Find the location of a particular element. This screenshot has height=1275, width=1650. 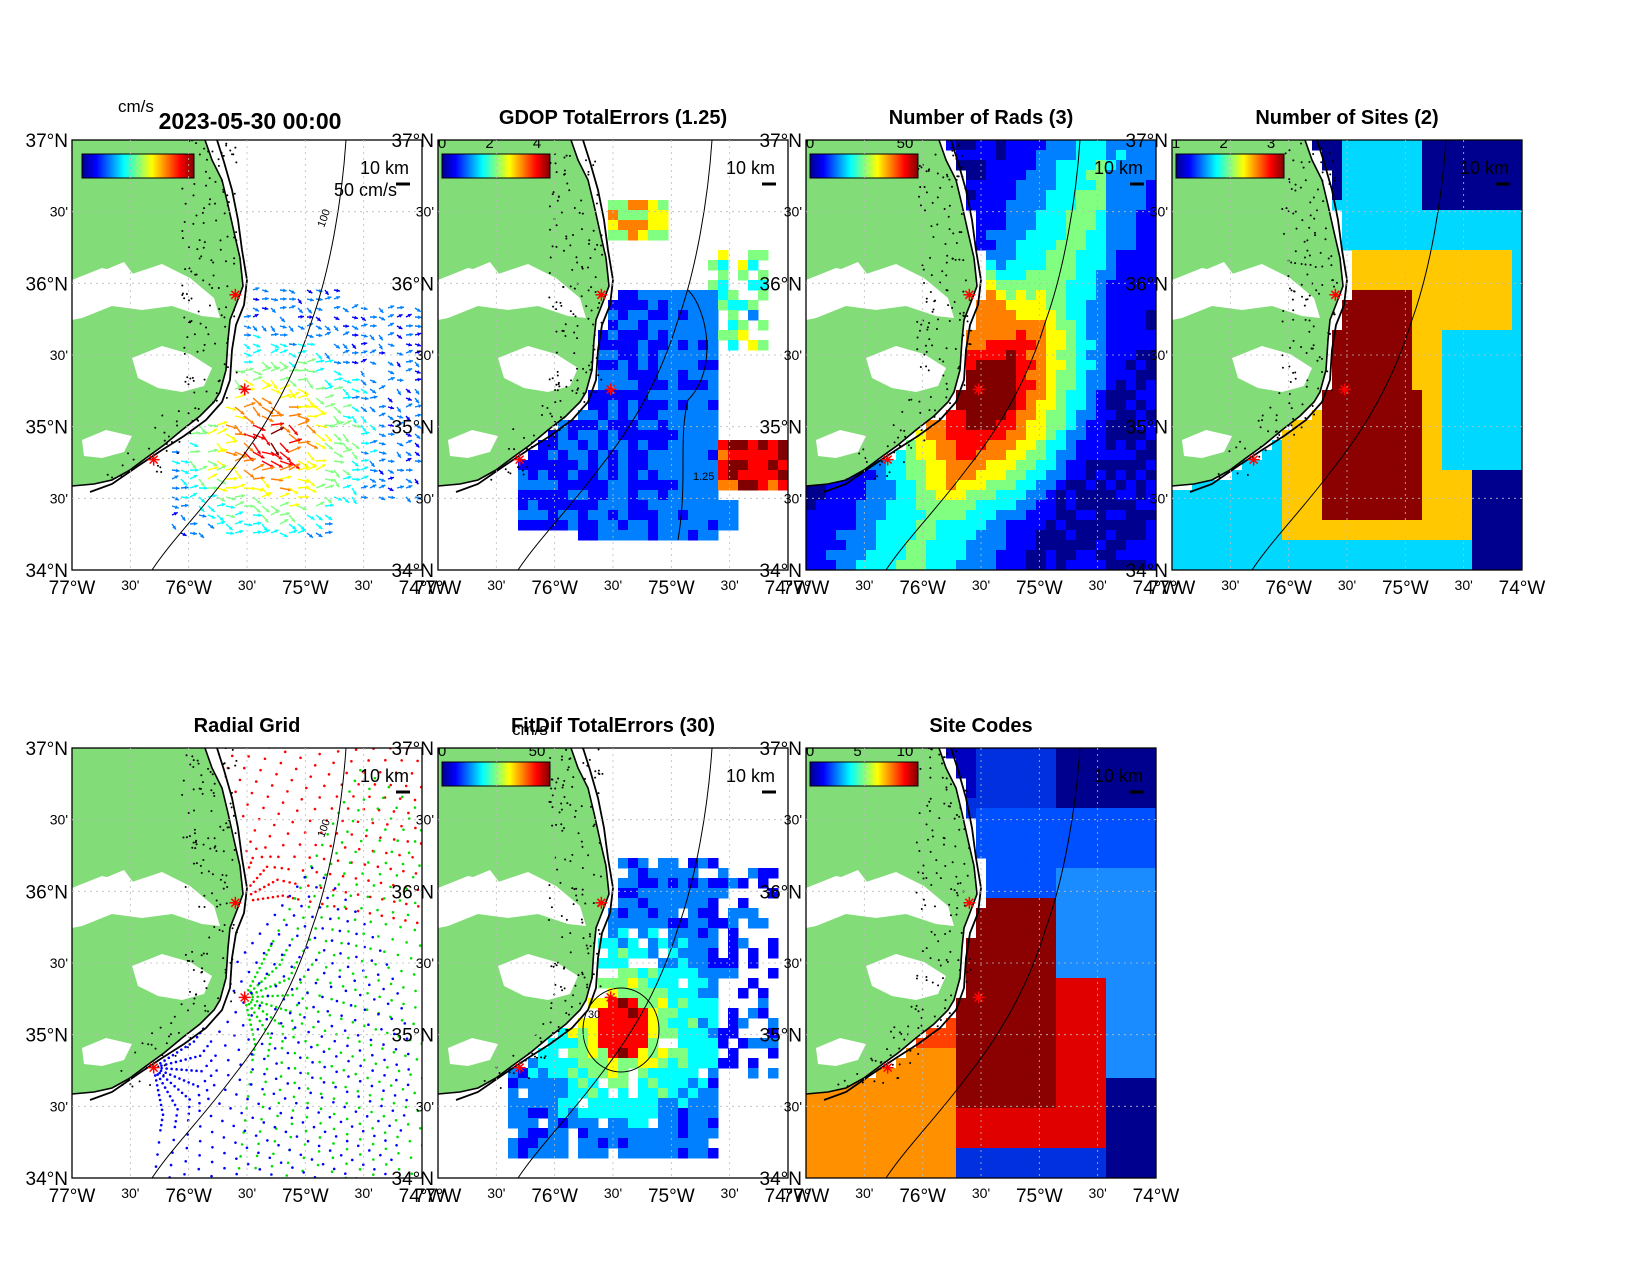

contour-label: 30 is located at coordinates (594, 1015).